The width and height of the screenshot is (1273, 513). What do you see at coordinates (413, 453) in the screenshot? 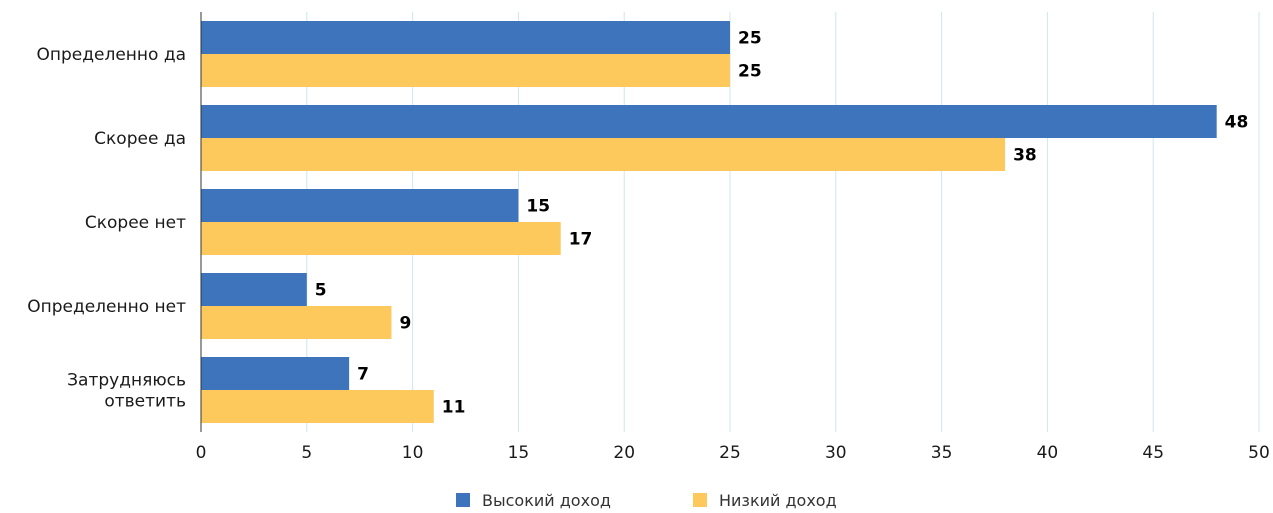
I see `x-tick-label: 10` at bounding box center [413, 453].